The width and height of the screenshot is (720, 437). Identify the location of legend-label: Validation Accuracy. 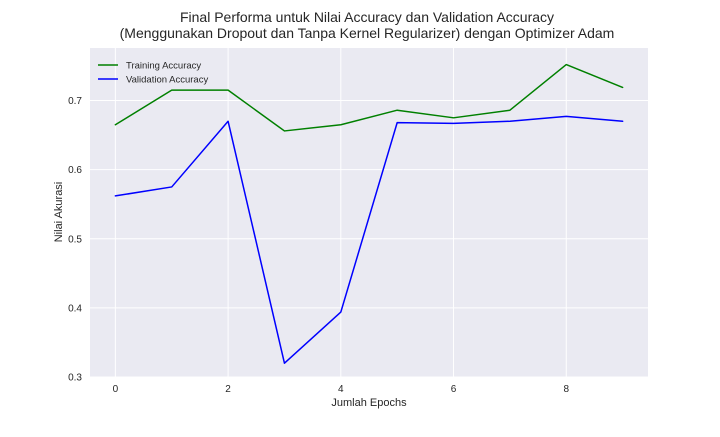
(167, 80).